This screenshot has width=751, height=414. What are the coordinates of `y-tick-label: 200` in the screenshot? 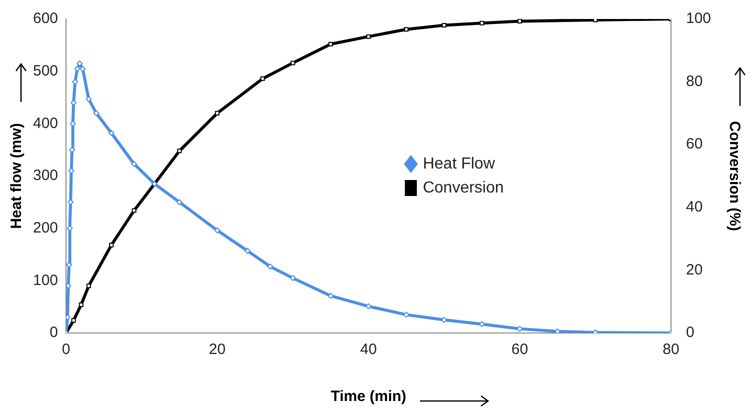 It's located at (45, 227).